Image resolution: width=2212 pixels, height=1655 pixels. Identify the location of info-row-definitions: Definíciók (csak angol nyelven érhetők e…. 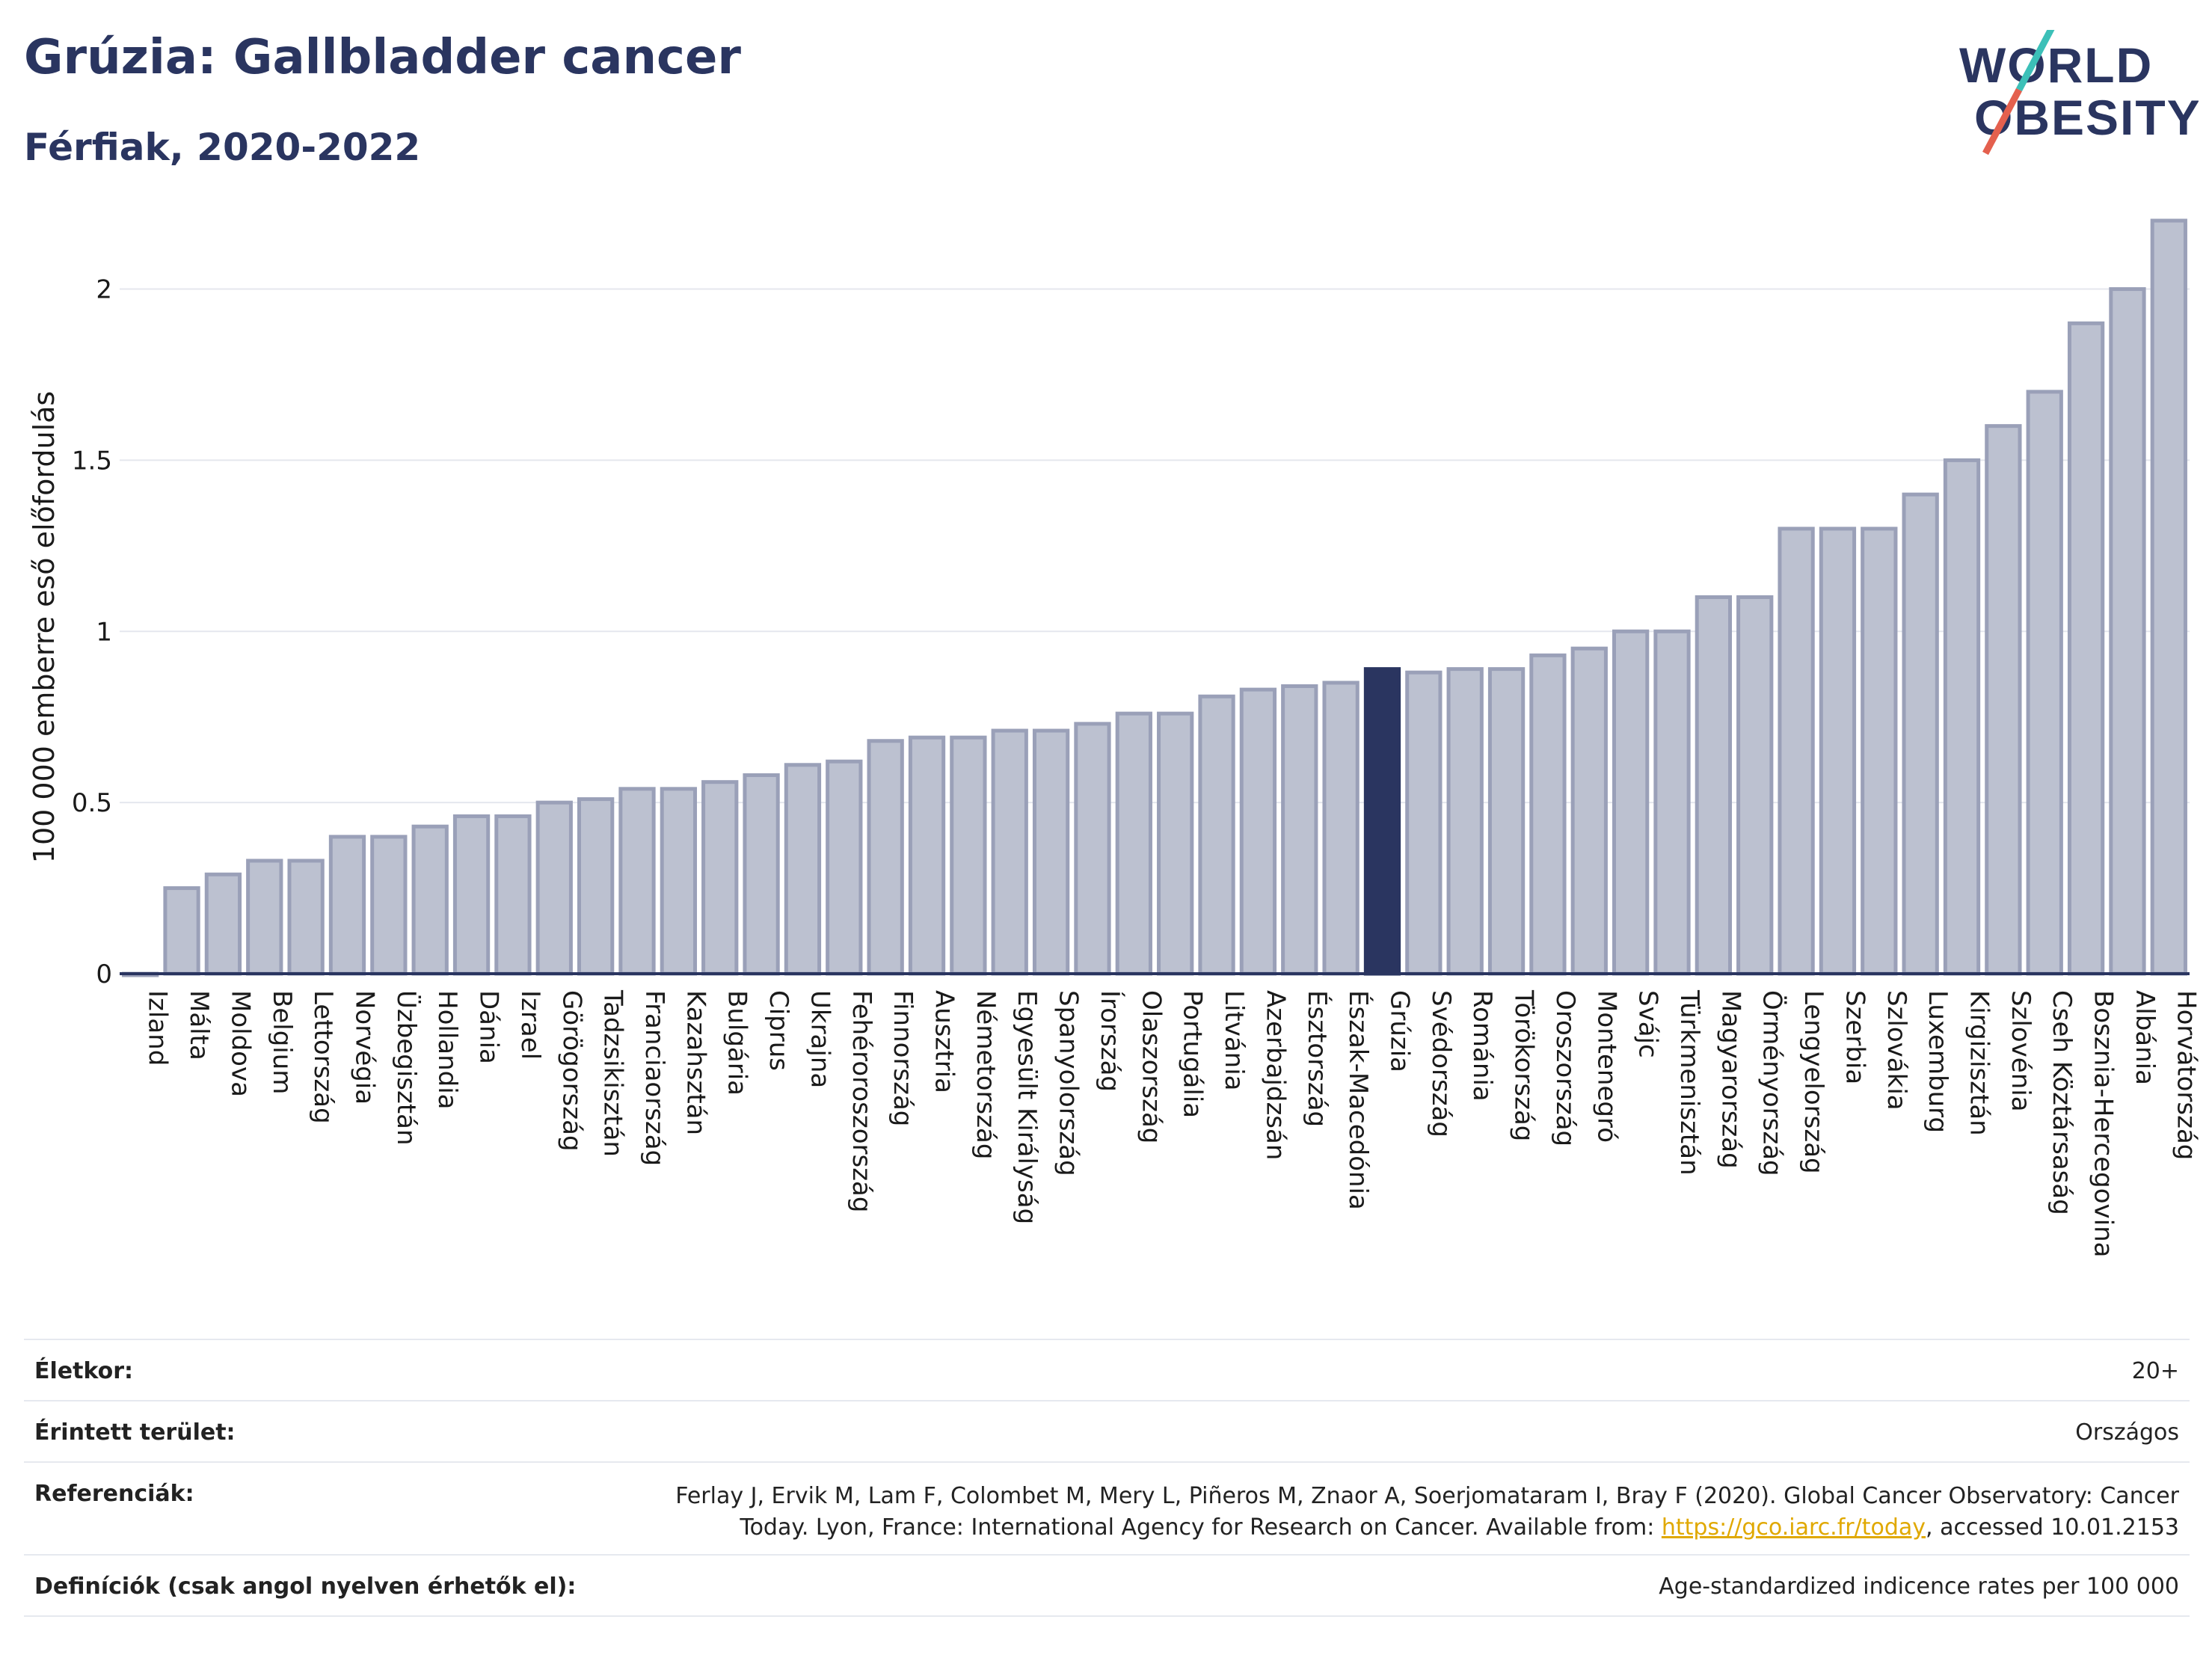
(1107, 1584).